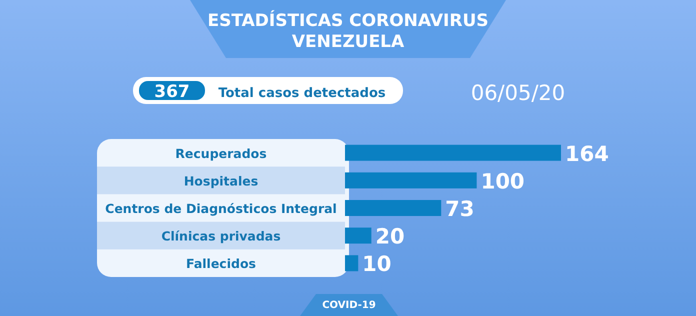 The image size is (696, 316). Describe the element at coordinates (349, 42) in the screenshot. I see `chart-subtitle: VENEZUELA` at that location.